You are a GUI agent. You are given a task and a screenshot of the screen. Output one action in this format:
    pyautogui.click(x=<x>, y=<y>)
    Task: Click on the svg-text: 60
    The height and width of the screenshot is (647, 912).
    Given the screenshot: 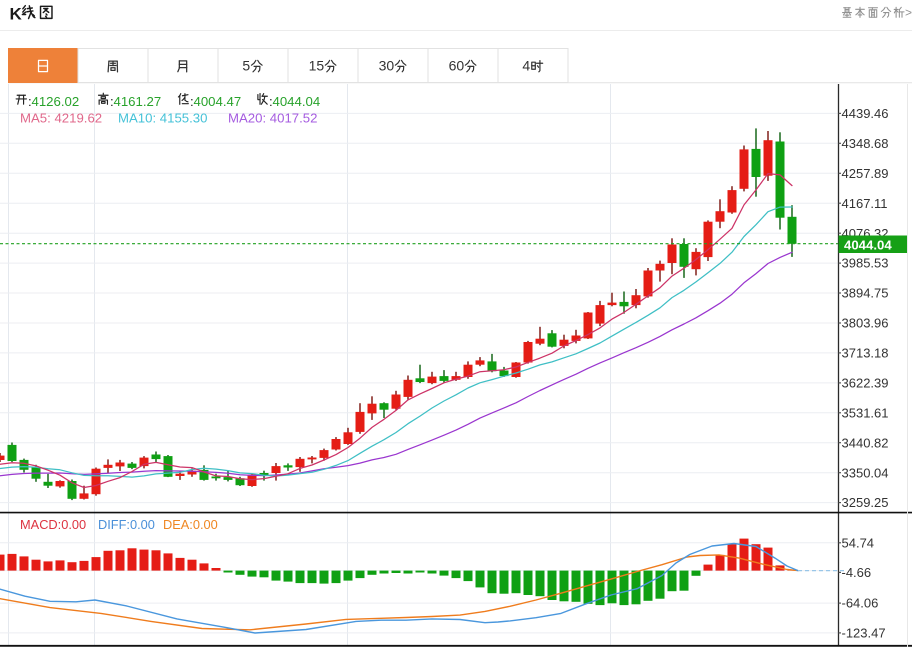 What is the action you would take?
    pyautogui.click(x=457, y=66)
    